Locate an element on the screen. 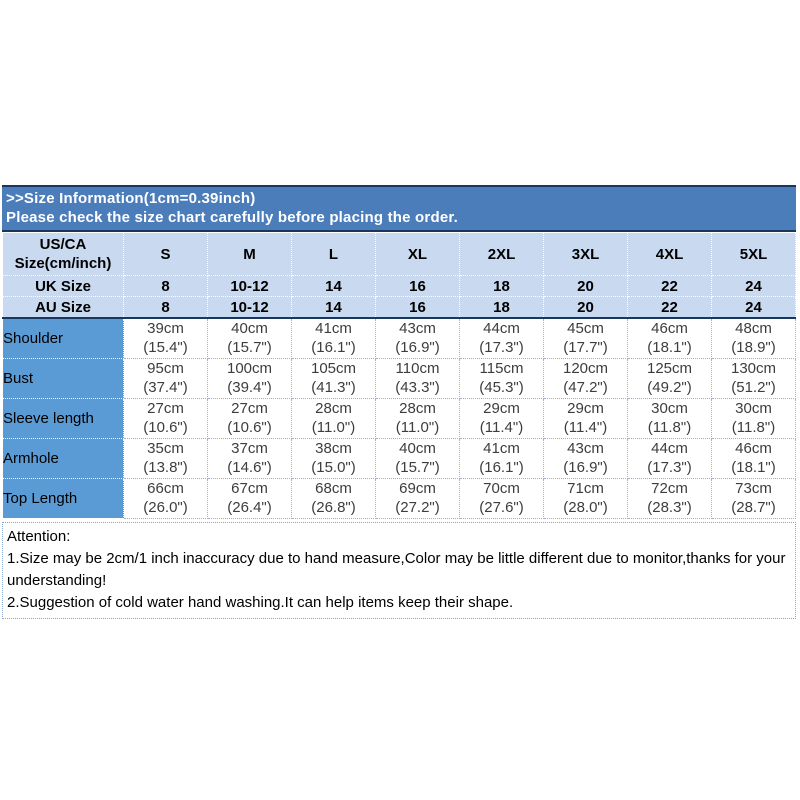 The width and height of the screenshot is (800, 800). measure-cm: 115cm is located at coordinates (501, 368).